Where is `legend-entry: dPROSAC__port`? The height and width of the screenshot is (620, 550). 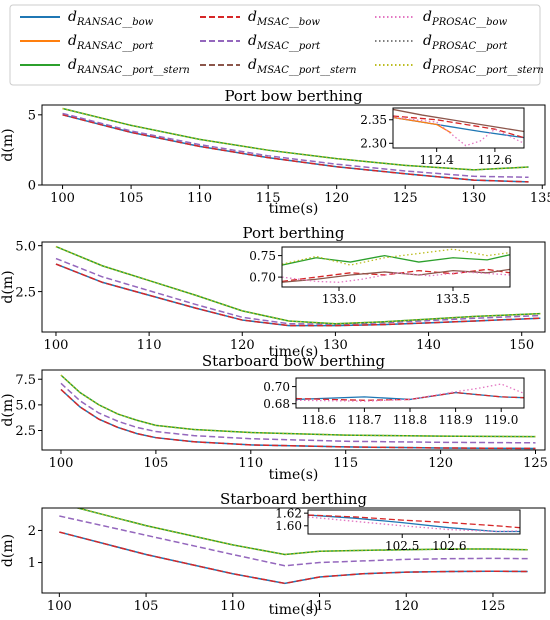
legend-entry: dPROSAC__port is located at coordinates (441, 42).